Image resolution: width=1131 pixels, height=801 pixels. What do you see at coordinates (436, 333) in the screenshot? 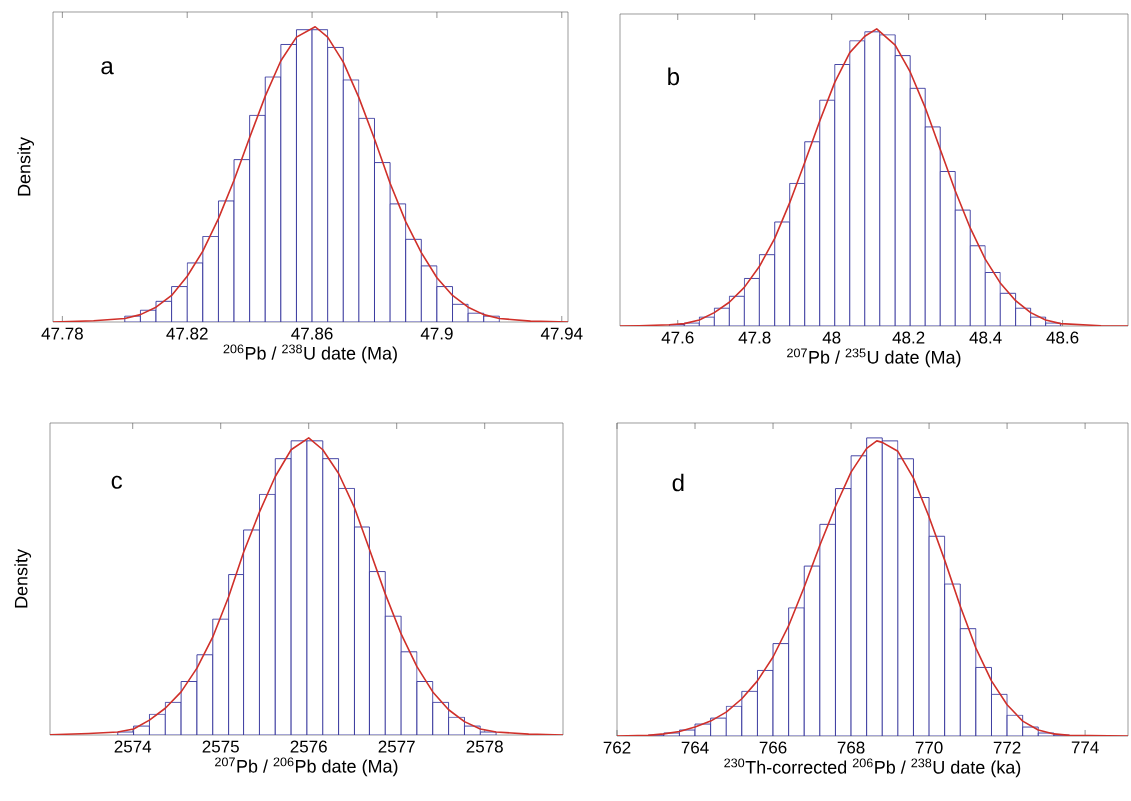
I see `x-tick-label: 47.9` at bounding box center [436, 333].